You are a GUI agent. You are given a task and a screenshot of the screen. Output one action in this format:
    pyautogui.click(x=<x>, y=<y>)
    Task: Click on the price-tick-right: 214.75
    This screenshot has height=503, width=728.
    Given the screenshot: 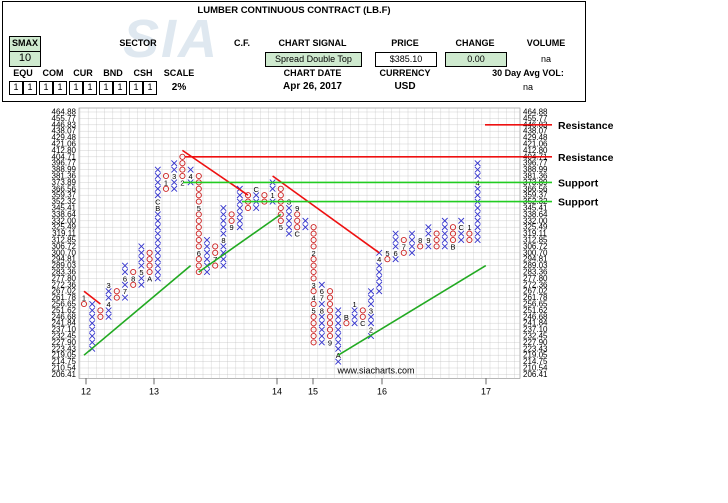 What is the action you would take?
    pyautogui.click(x=535, y=361)
    